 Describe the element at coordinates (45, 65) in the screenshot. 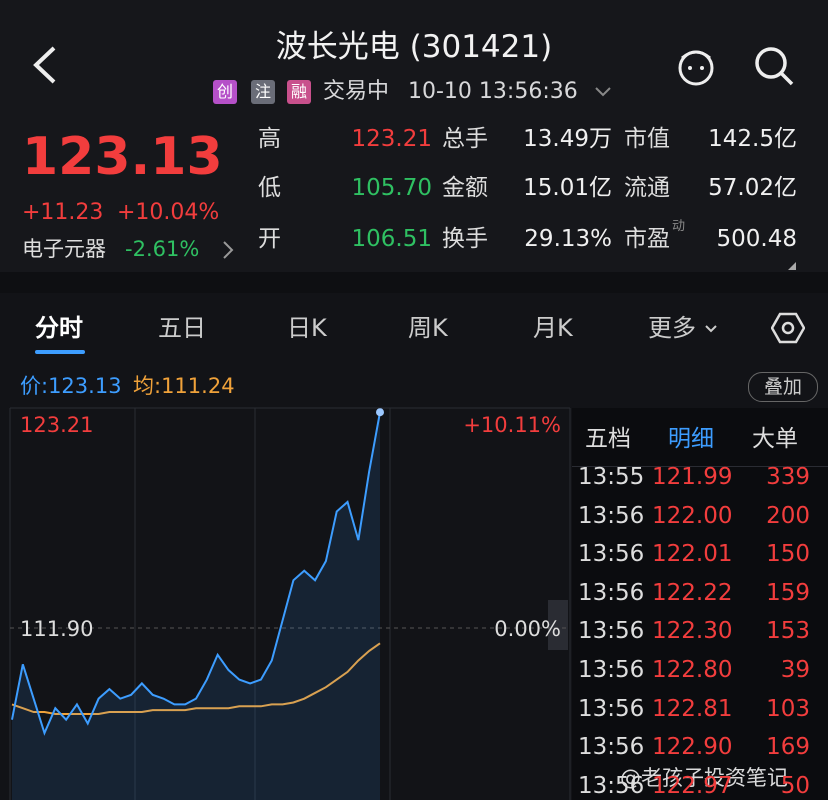

I see `back-button` at that location.